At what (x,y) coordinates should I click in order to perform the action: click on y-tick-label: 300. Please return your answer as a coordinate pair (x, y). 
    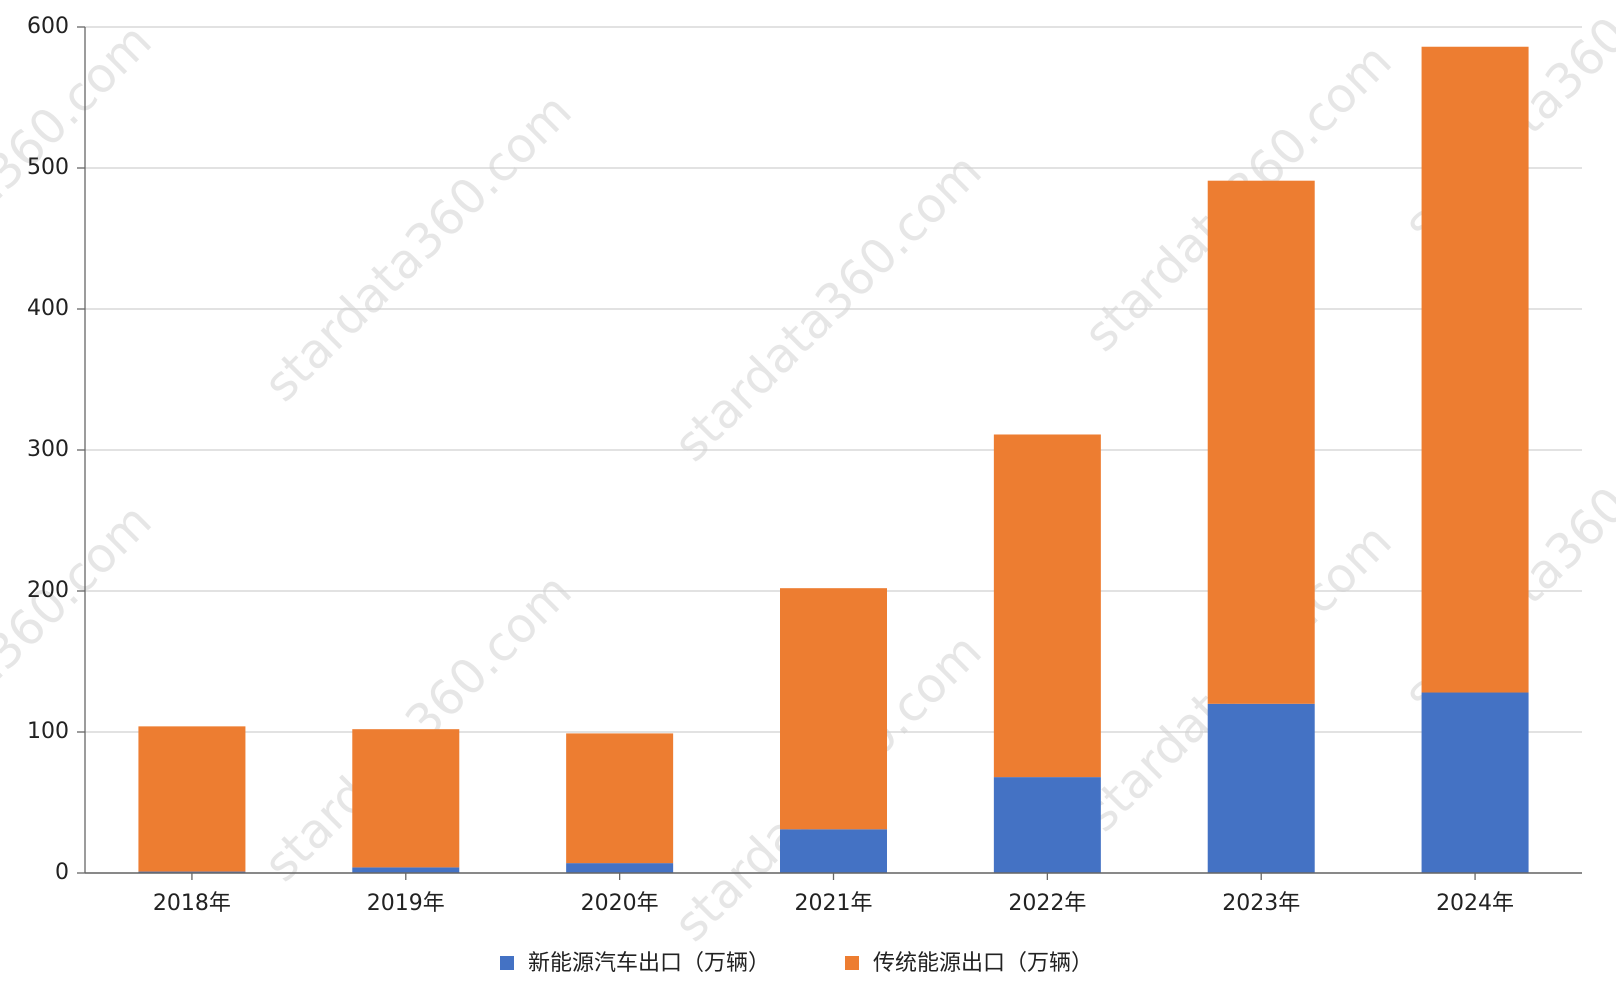
    Looking at the image, I should click on (48, 449).